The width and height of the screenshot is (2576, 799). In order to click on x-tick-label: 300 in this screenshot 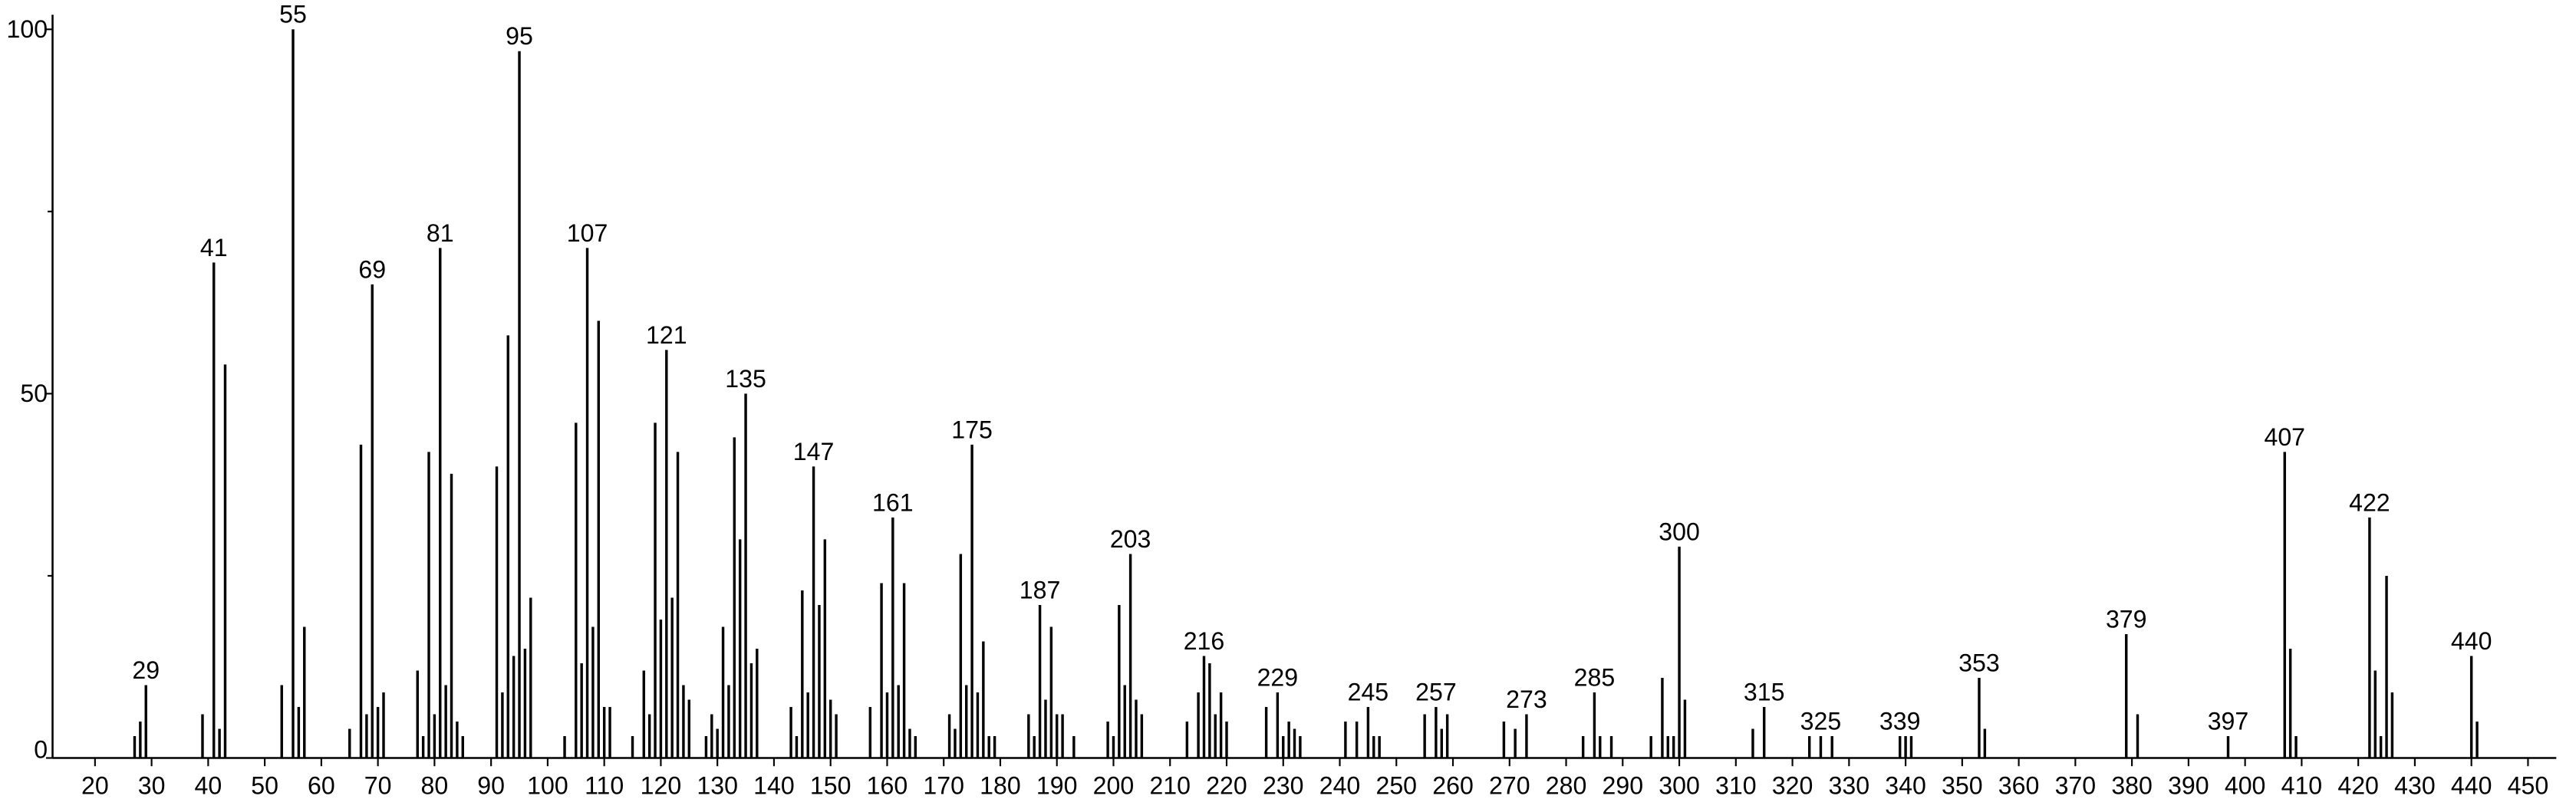, I will do `click(1679, 785)`.